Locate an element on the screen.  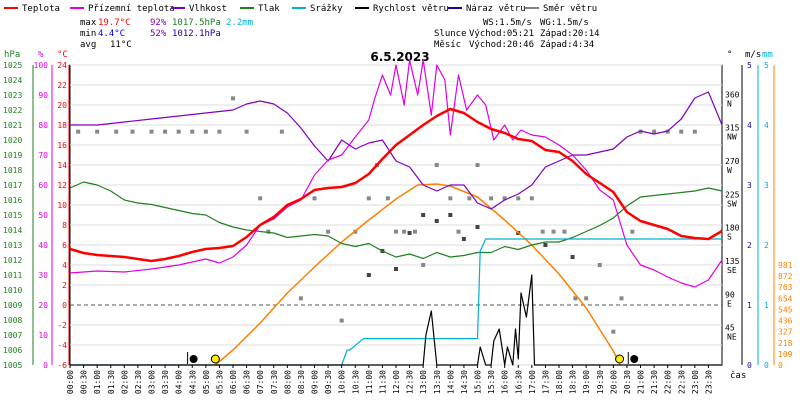
x-tick-label: 04:30 is located at coordinates (192, 382).